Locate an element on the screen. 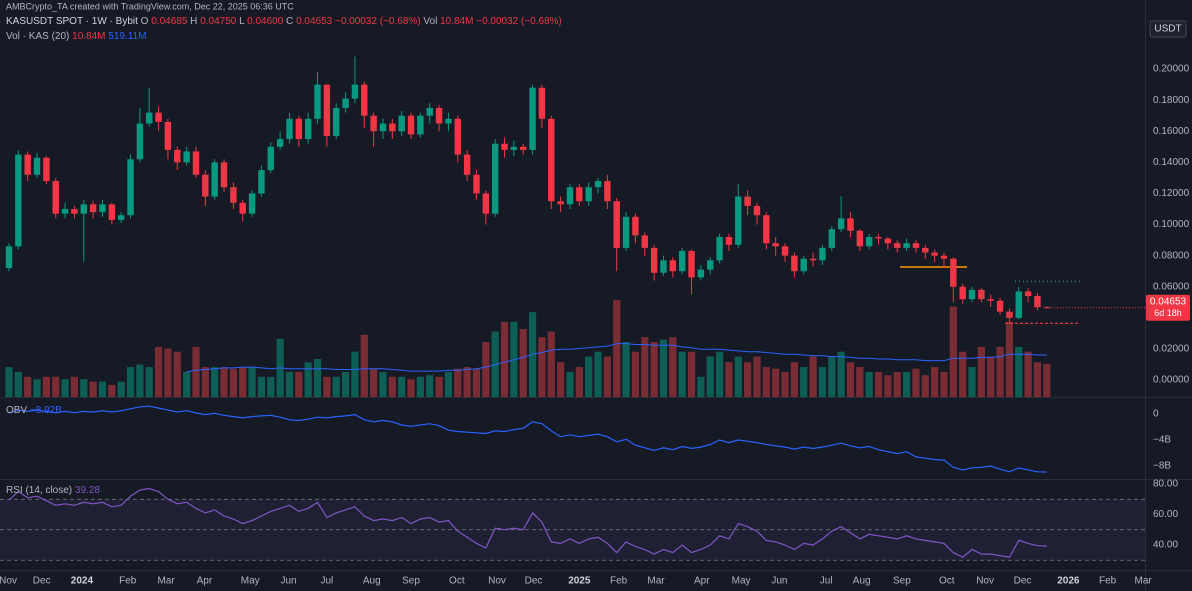 Image resolution: width=1192 pixels, height=591 pixels. currency: USDT is located at coordinates (1167, 29).